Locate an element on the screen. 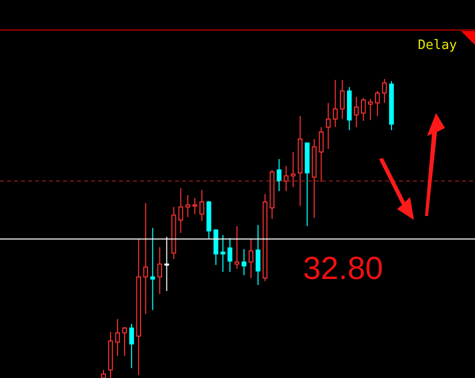  text: Delay is located at coordinates (438, 45).